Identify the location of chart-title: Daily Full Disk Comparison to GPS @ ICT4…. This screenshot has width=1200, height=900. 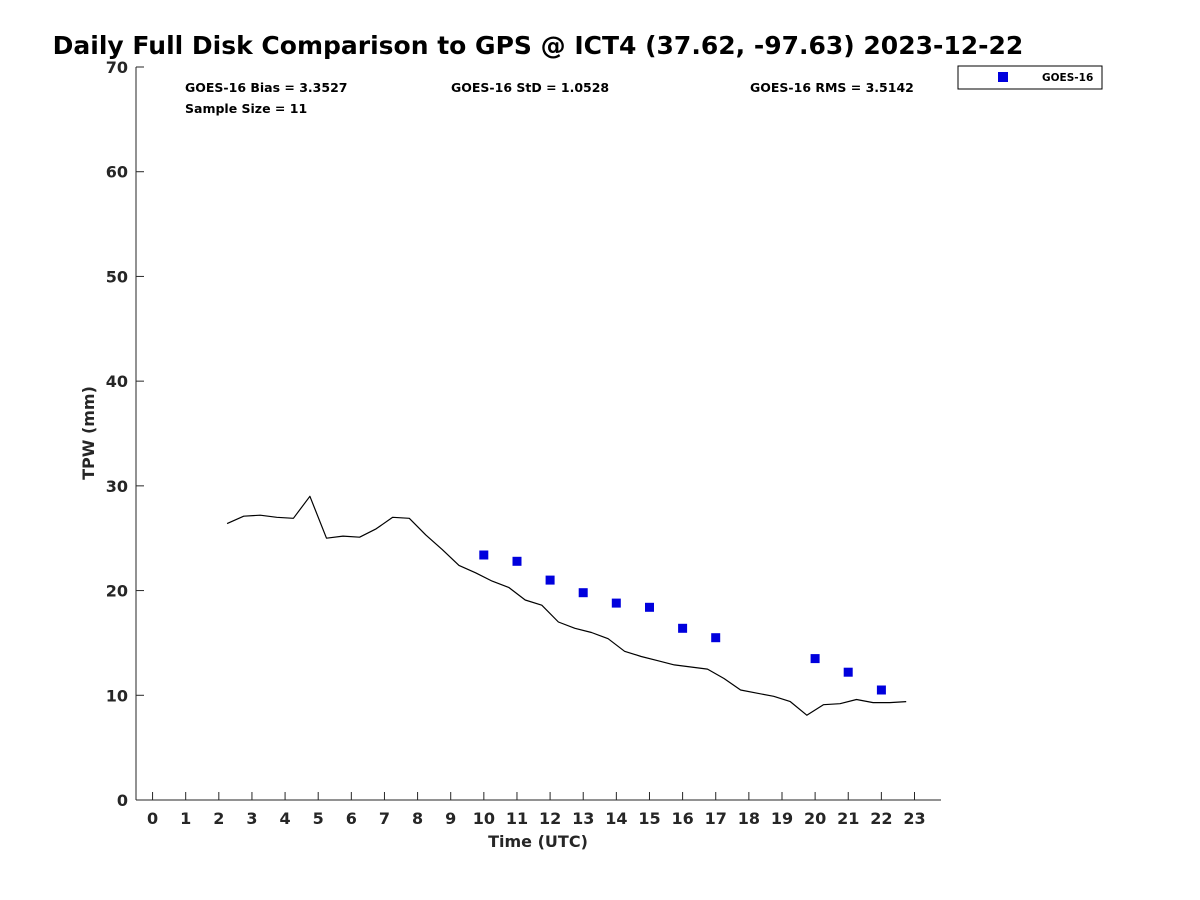
(538, 45).